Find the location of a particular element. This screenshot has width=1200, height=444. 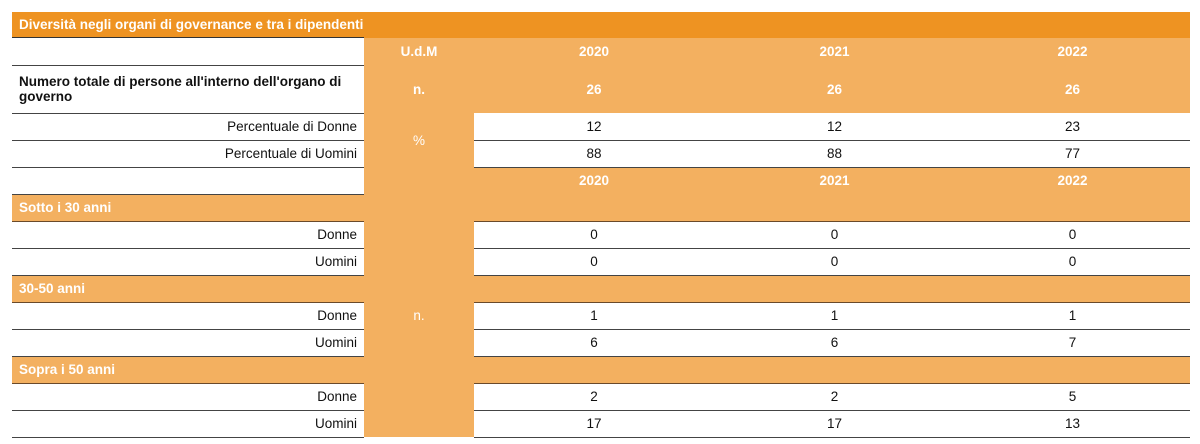

table-row: Percentuale di Uomini 88 88 77 is located at coordinates (601, 154).